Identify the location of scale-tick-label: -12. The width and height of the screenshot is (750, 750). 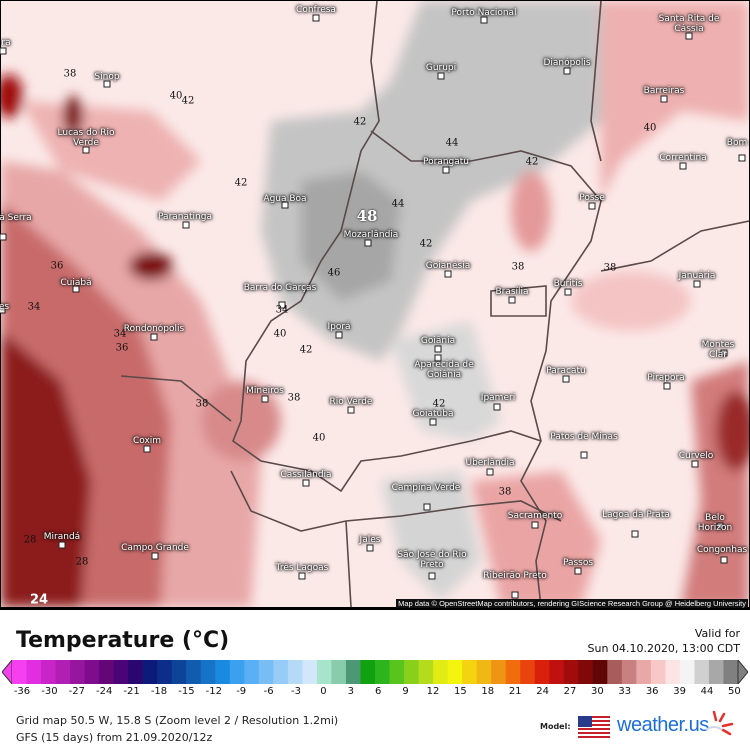
(213, 691).